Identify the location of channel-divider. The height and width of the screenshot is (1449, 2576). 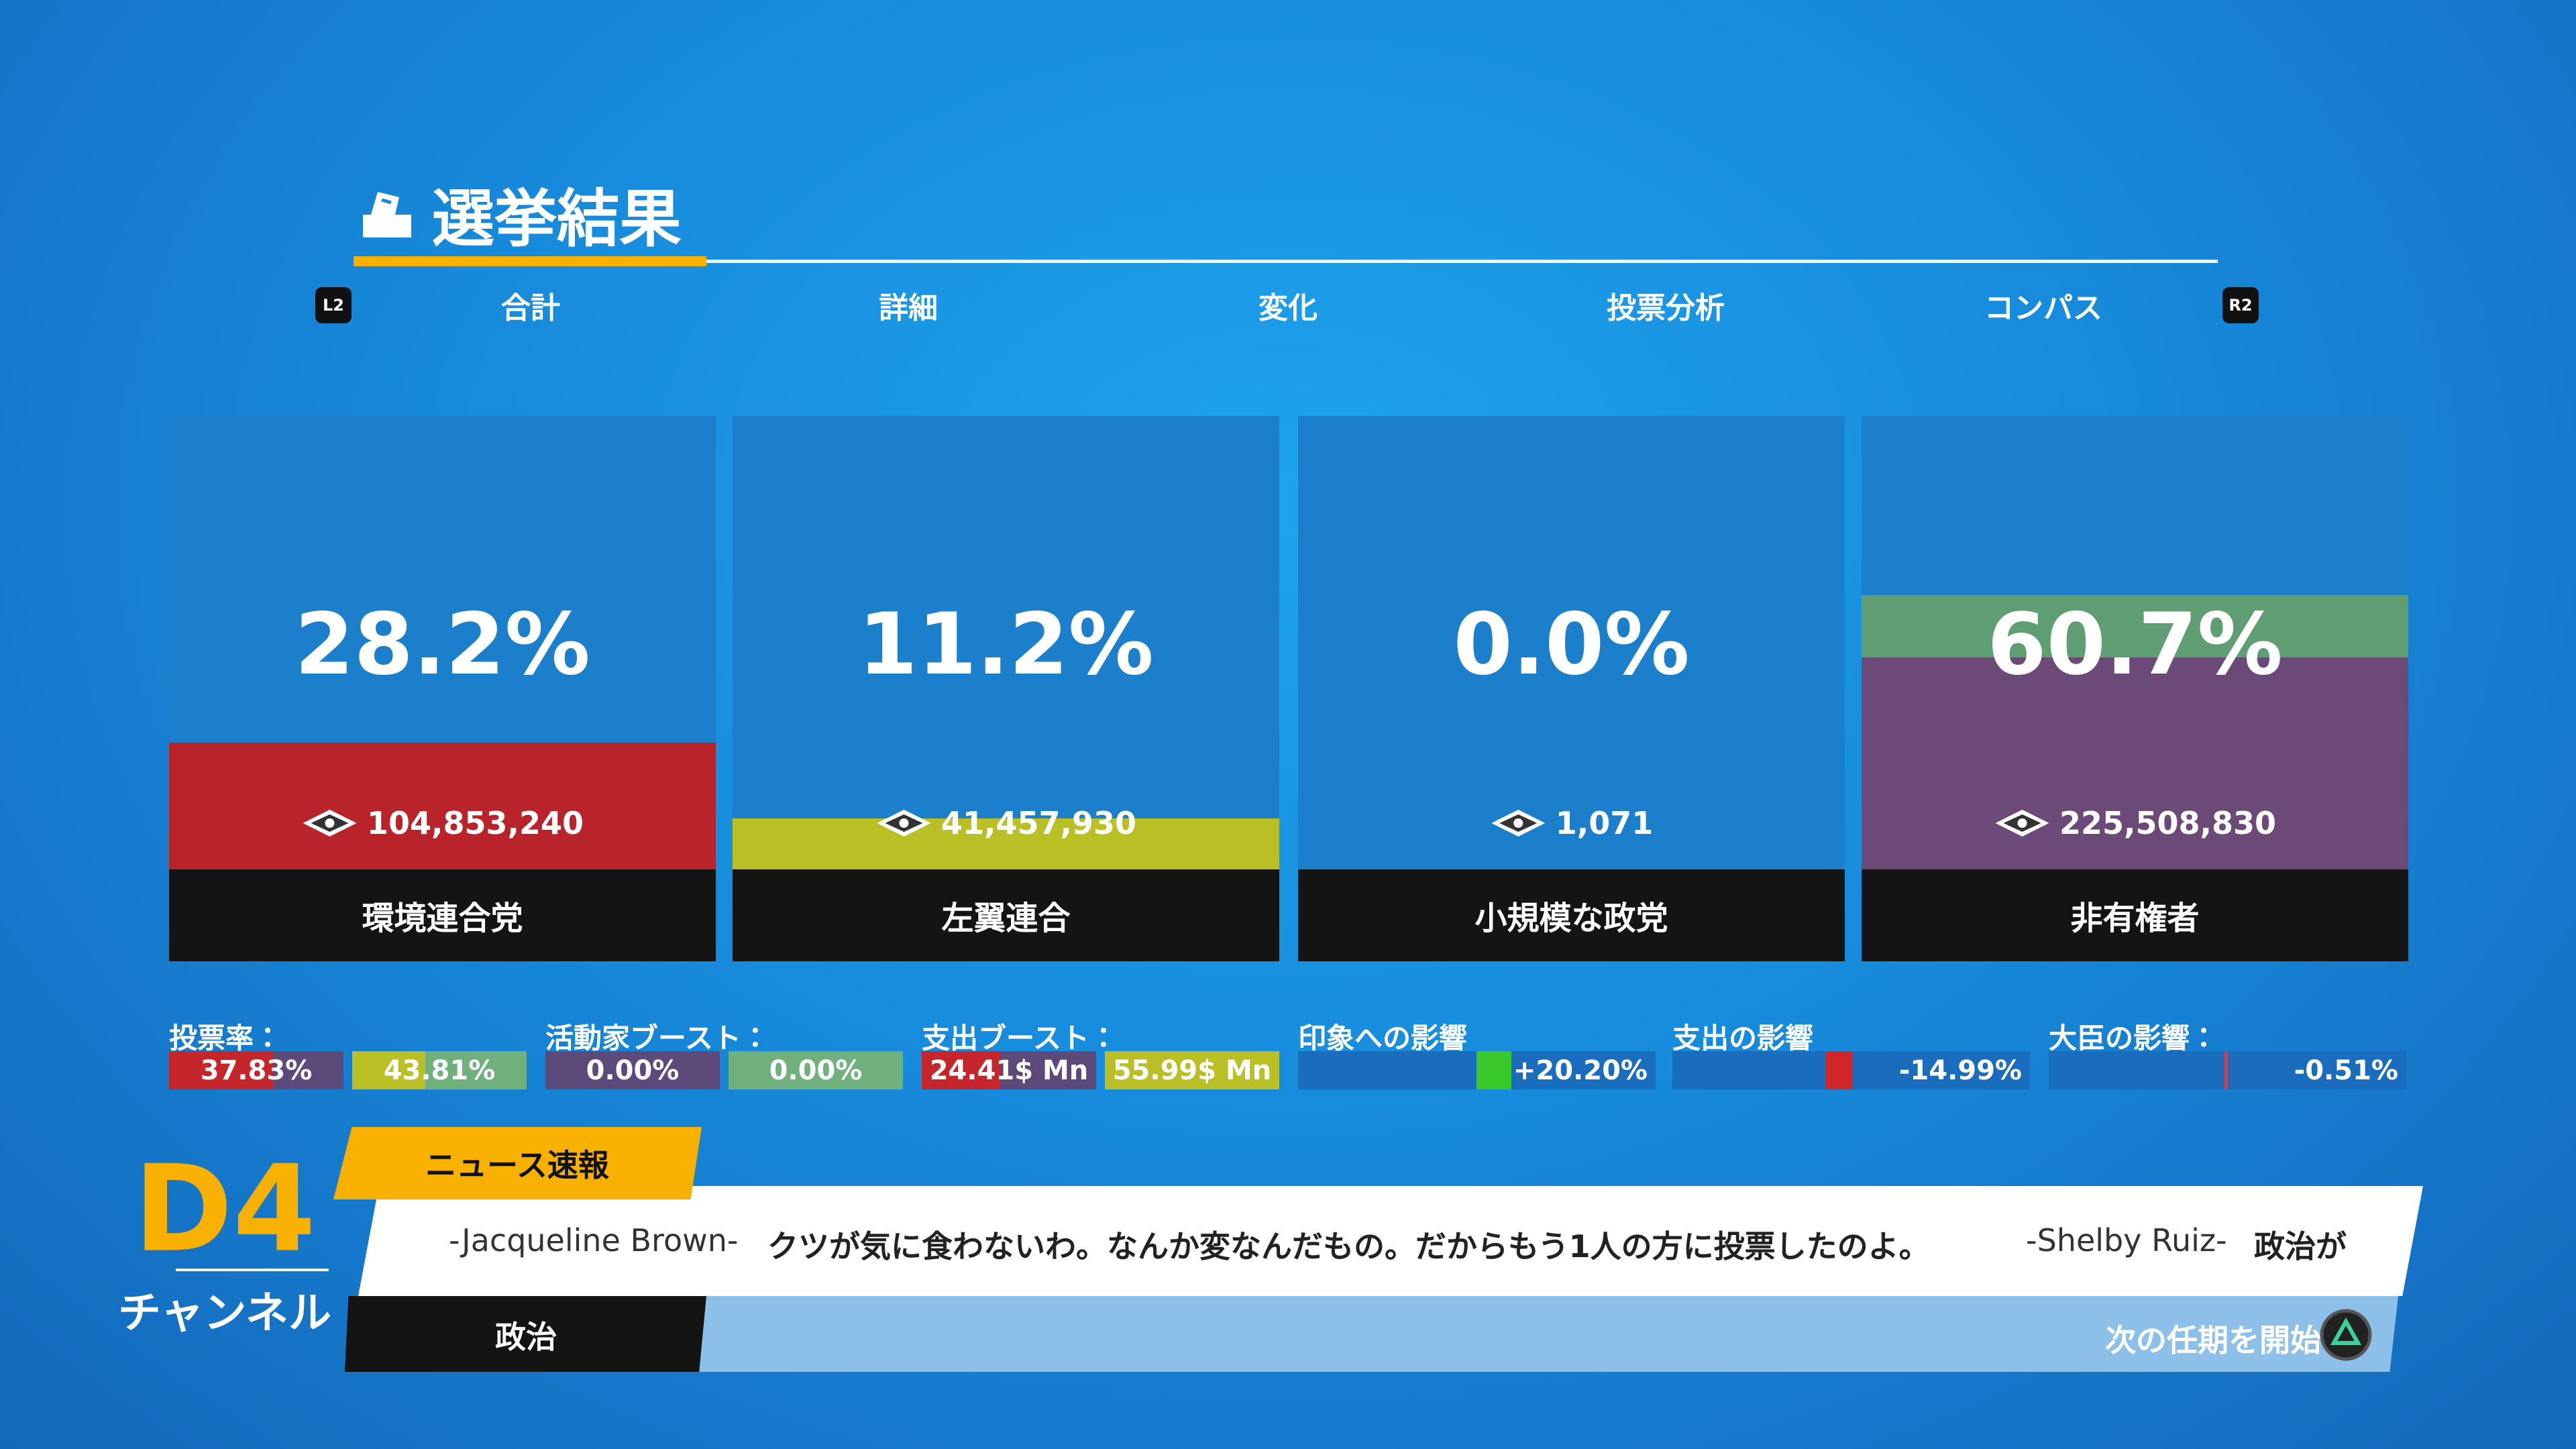
(252, 1270).